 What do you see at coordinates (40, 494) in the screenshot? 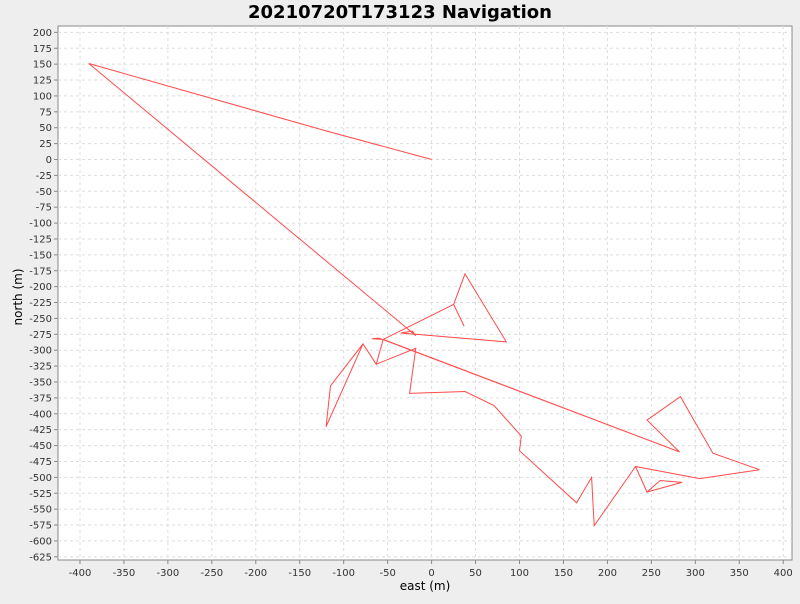
I see `y-tick-label: -525` at bounding box center [40, 494].